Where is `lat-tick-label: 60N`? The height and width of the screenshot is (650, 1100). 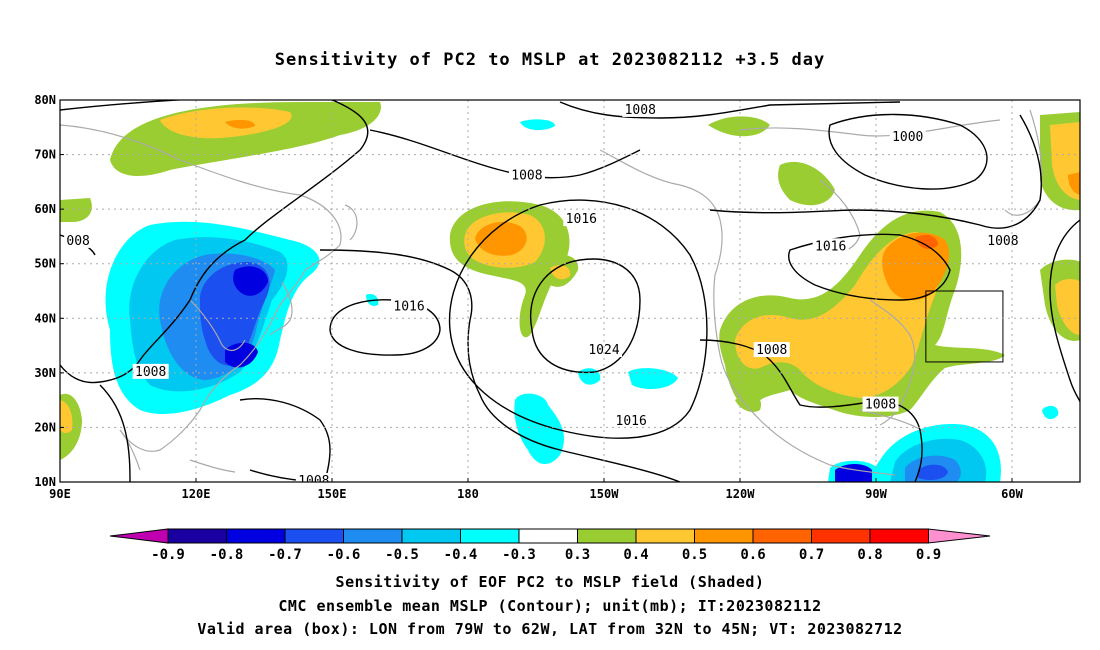 lat-tick-label: 60N is located at coordinates (45, 209).